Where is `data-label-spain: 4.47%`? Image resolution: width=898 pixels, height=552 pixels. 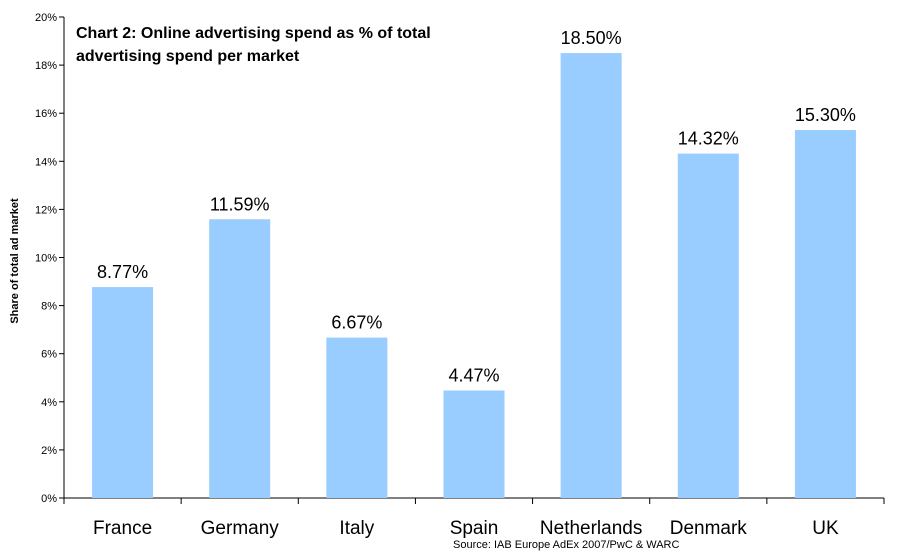
data-label-spain: 4.47% is located at coordinates (473, 375).